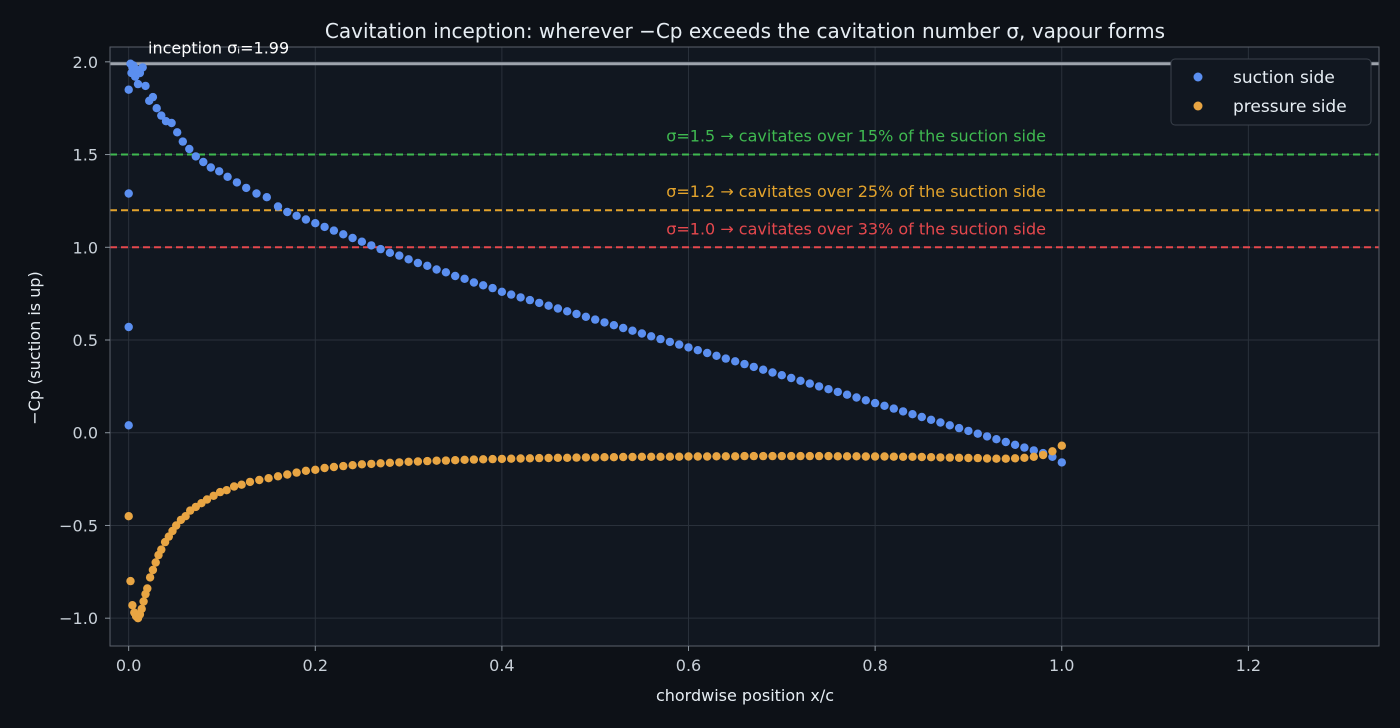  Describe the element at coordinates (85, 62) in the screenshot. I see `y-tick-label: 2.0` at that location.